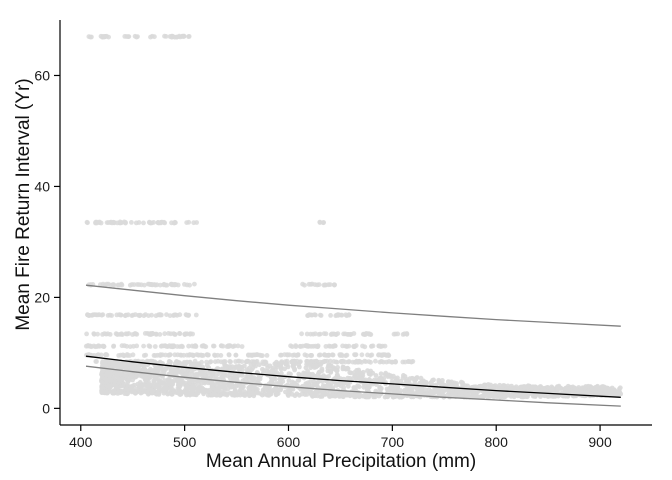 The height and width of the screenshot is (480, 672). What do you see at coordinates (289, 442) in the screenshot?
I see `x-tick-label: 600` at bounding box center [289, 442].